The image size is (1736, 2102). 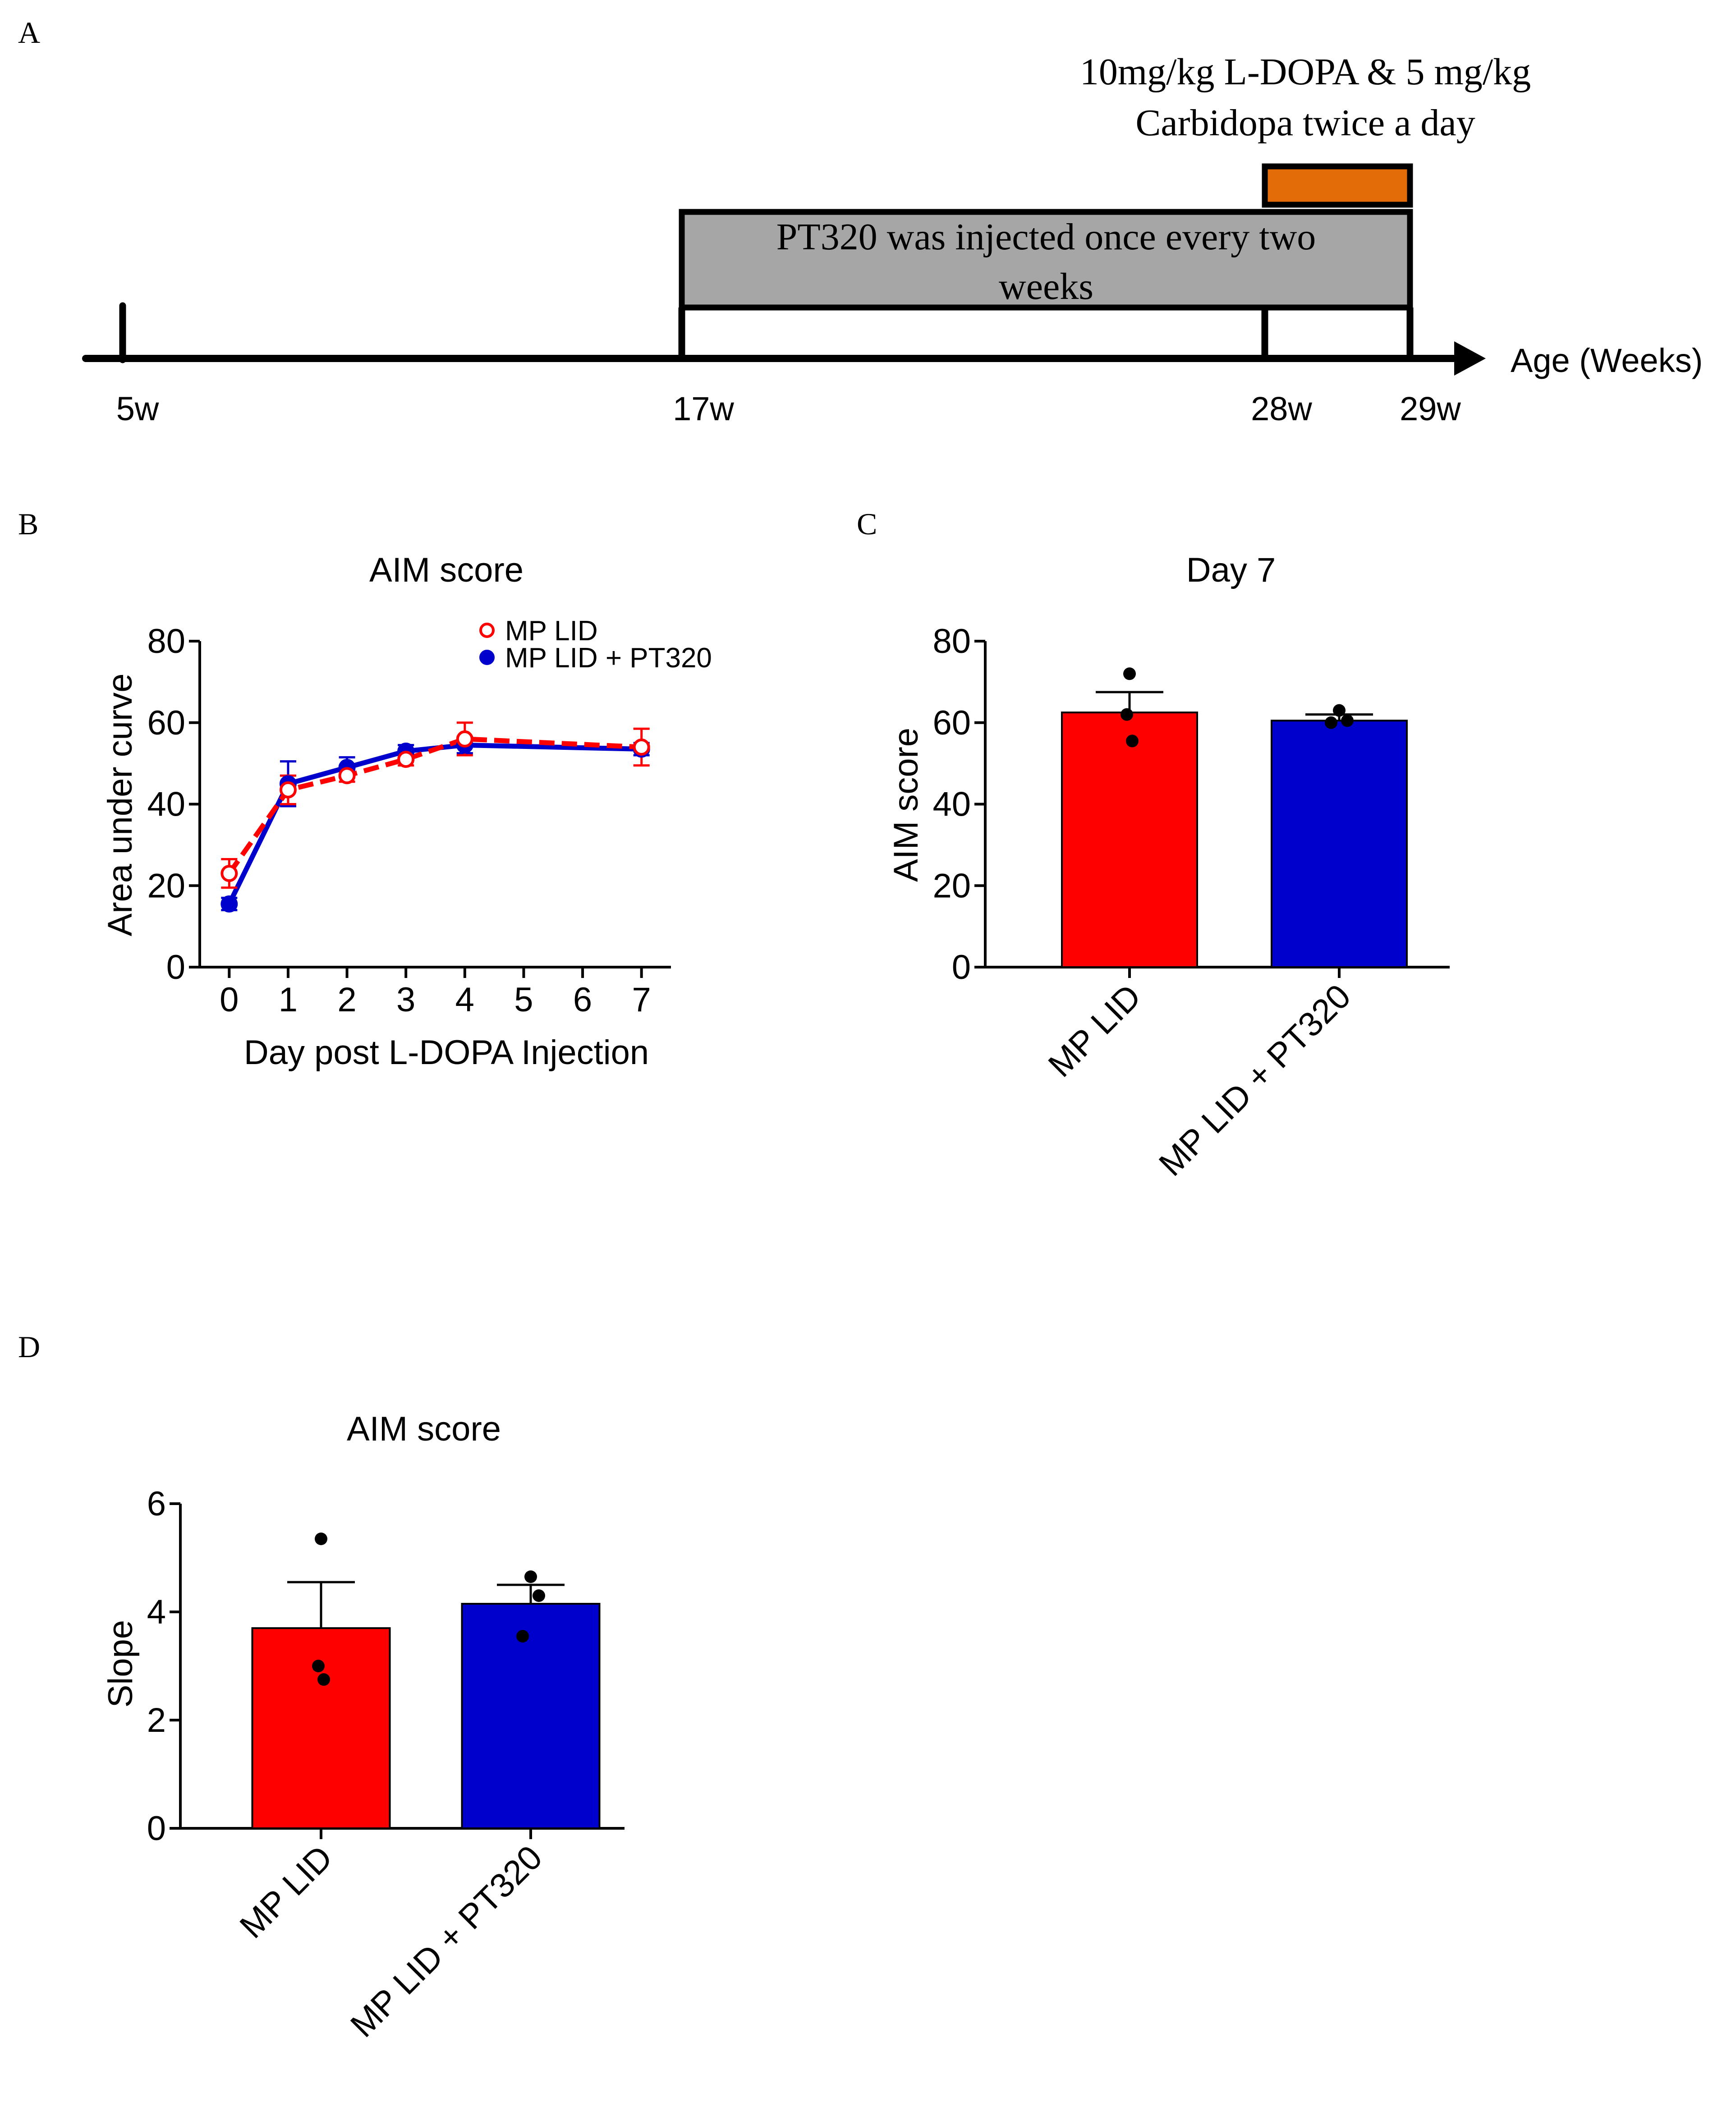 What do you see at coordinates (906, 805) in the screenshot?
I see `chart-c-ylabel: AIM score` at bounding box center [906, 805].